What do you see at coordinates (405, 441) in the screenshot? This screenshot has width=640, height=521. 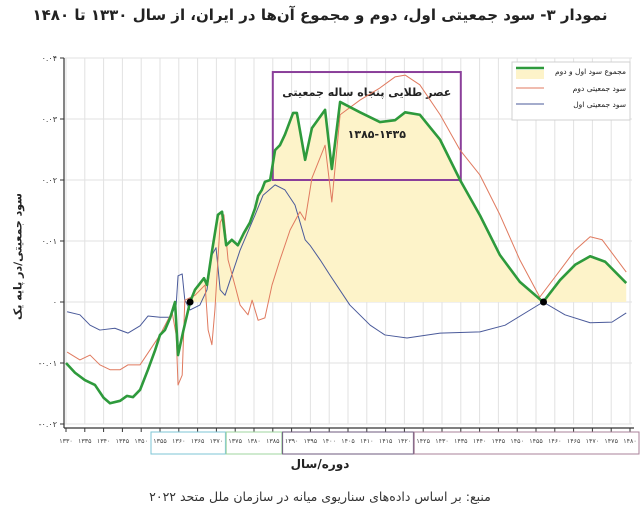 I see `x-tick-label: ۱۴۲۰` at bounding box center [405, 441].